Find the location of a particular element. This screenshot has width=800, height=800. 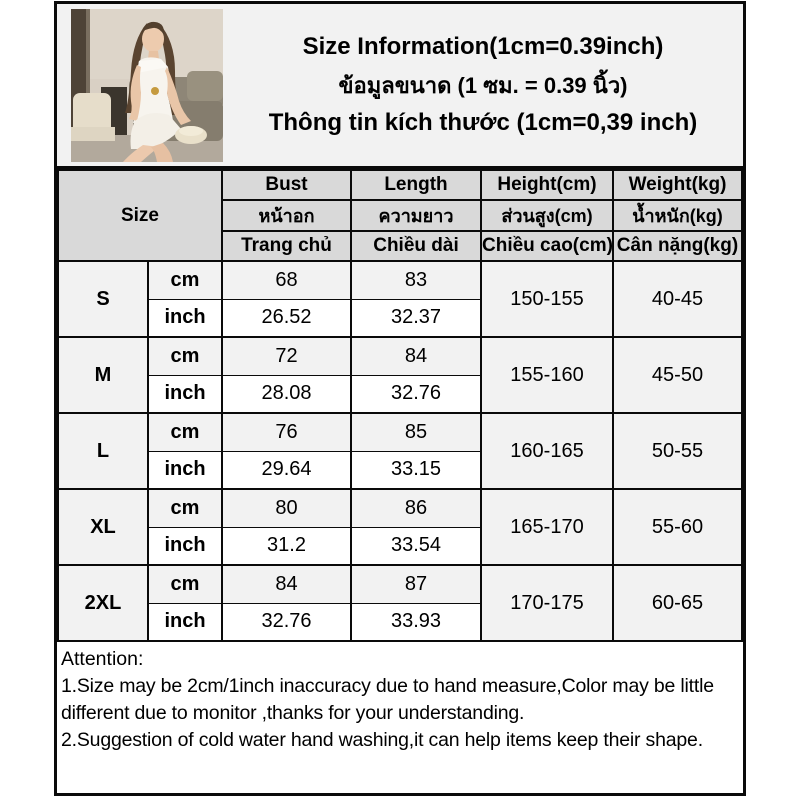

col-header-weight-vi: Cân nặng(kg) is located at coordinates (677, 246).